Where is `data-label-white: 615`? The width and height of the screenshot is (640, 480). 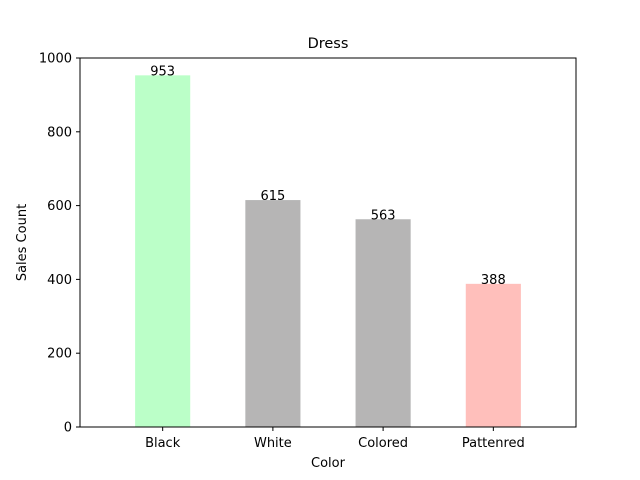
data-label-white: 615 is located at coordinates (272, 196).